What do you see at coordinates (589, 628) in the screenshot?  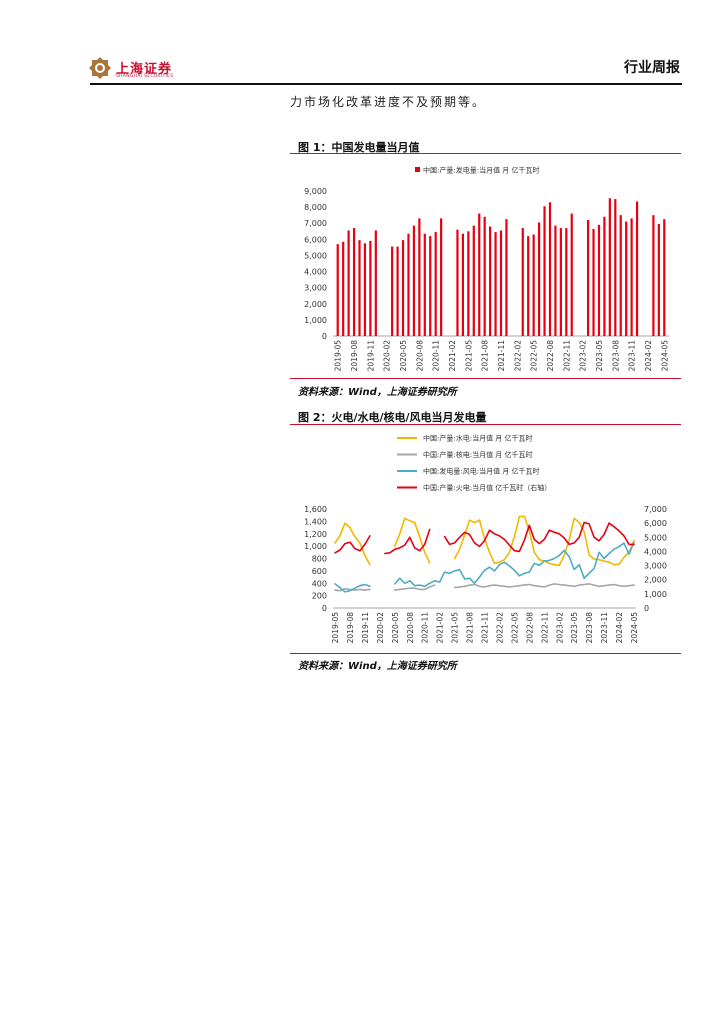 I see `chart2-xtick-label: 2023-08` at bounding box center [589, 628].